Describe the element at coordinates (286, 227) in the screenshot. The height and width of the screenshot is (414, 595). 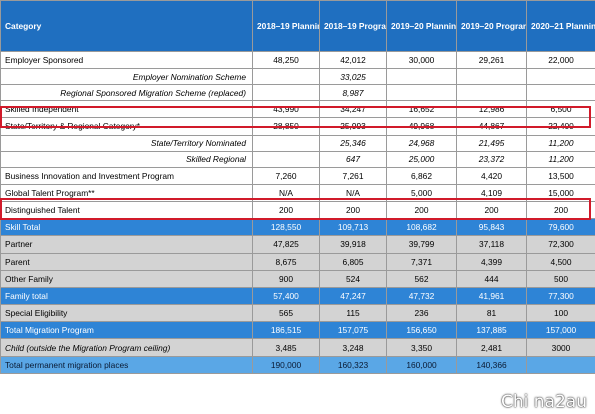
I see `cell-2018-19-planning: 128,550` at that location.